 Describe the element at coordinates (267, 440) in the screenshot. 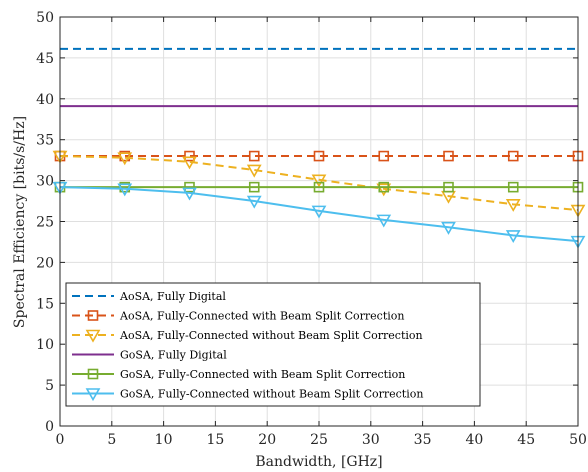

I see `x-tick-label: 20` at that location.